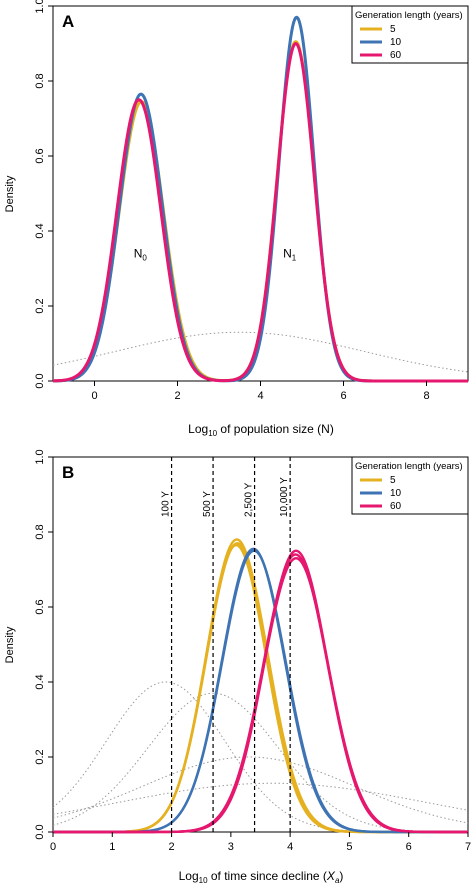  I want to click on panel-label-a: A, so click(68, 21).